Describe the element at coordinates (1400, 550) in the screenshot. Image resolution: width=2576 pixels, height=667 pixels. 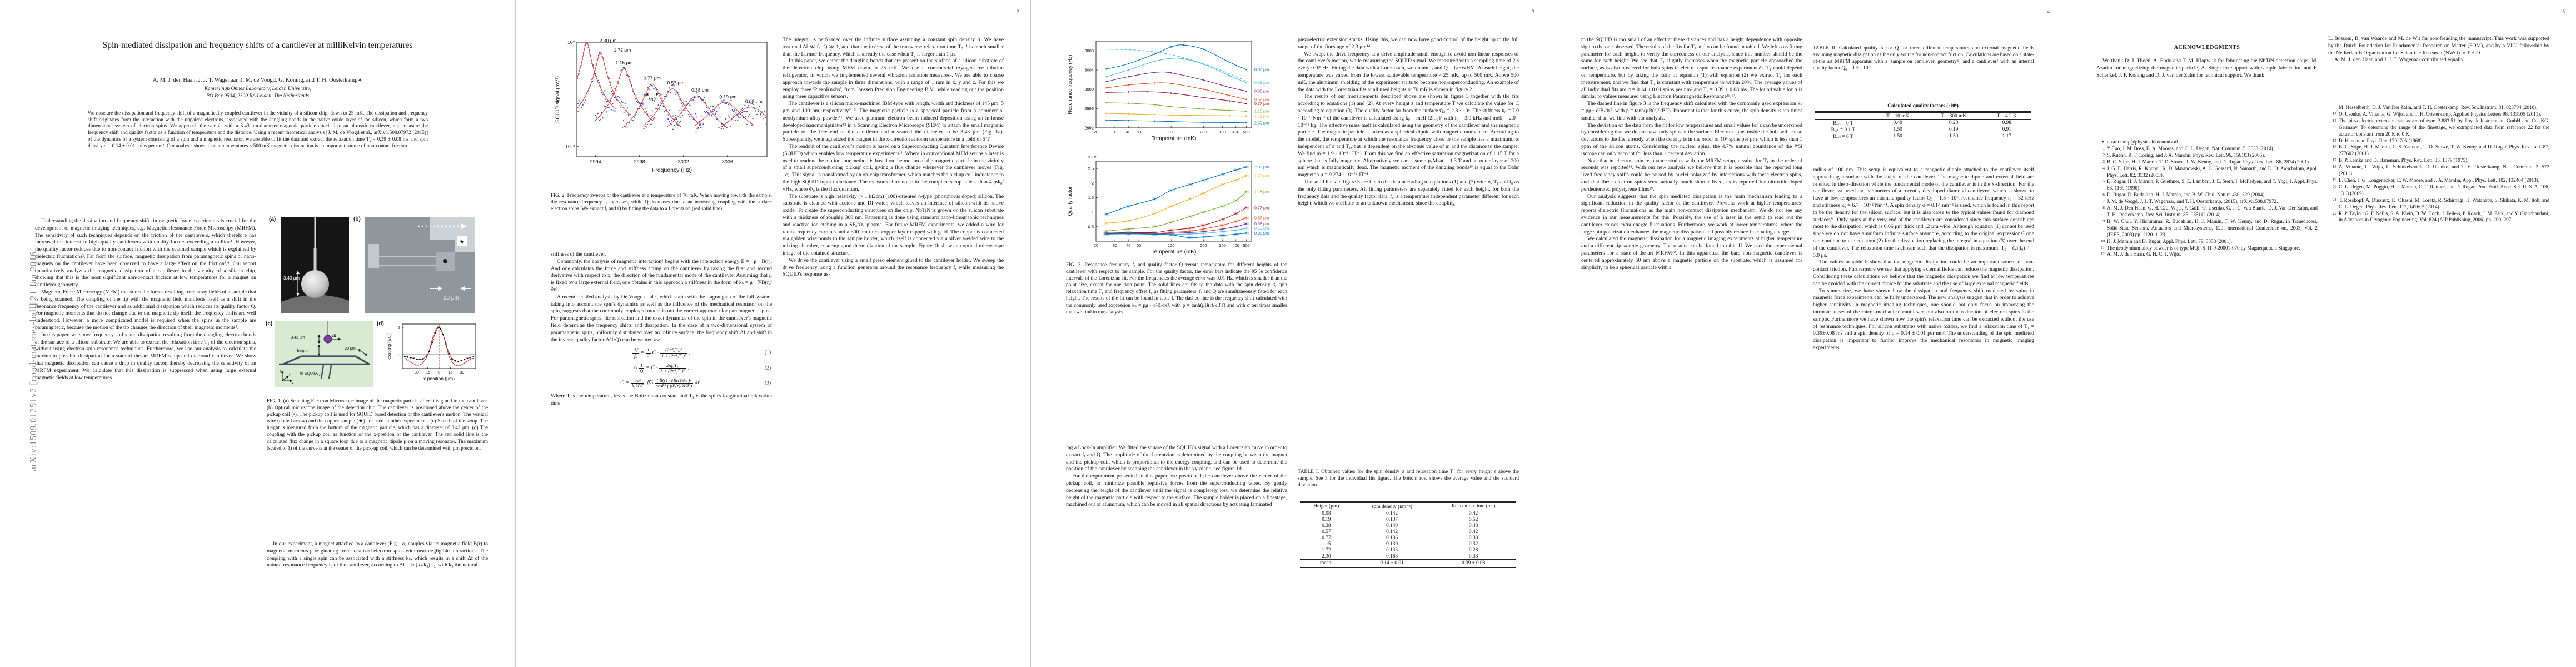
I see `table-row: 1.72 0.133 0.28` at that location.